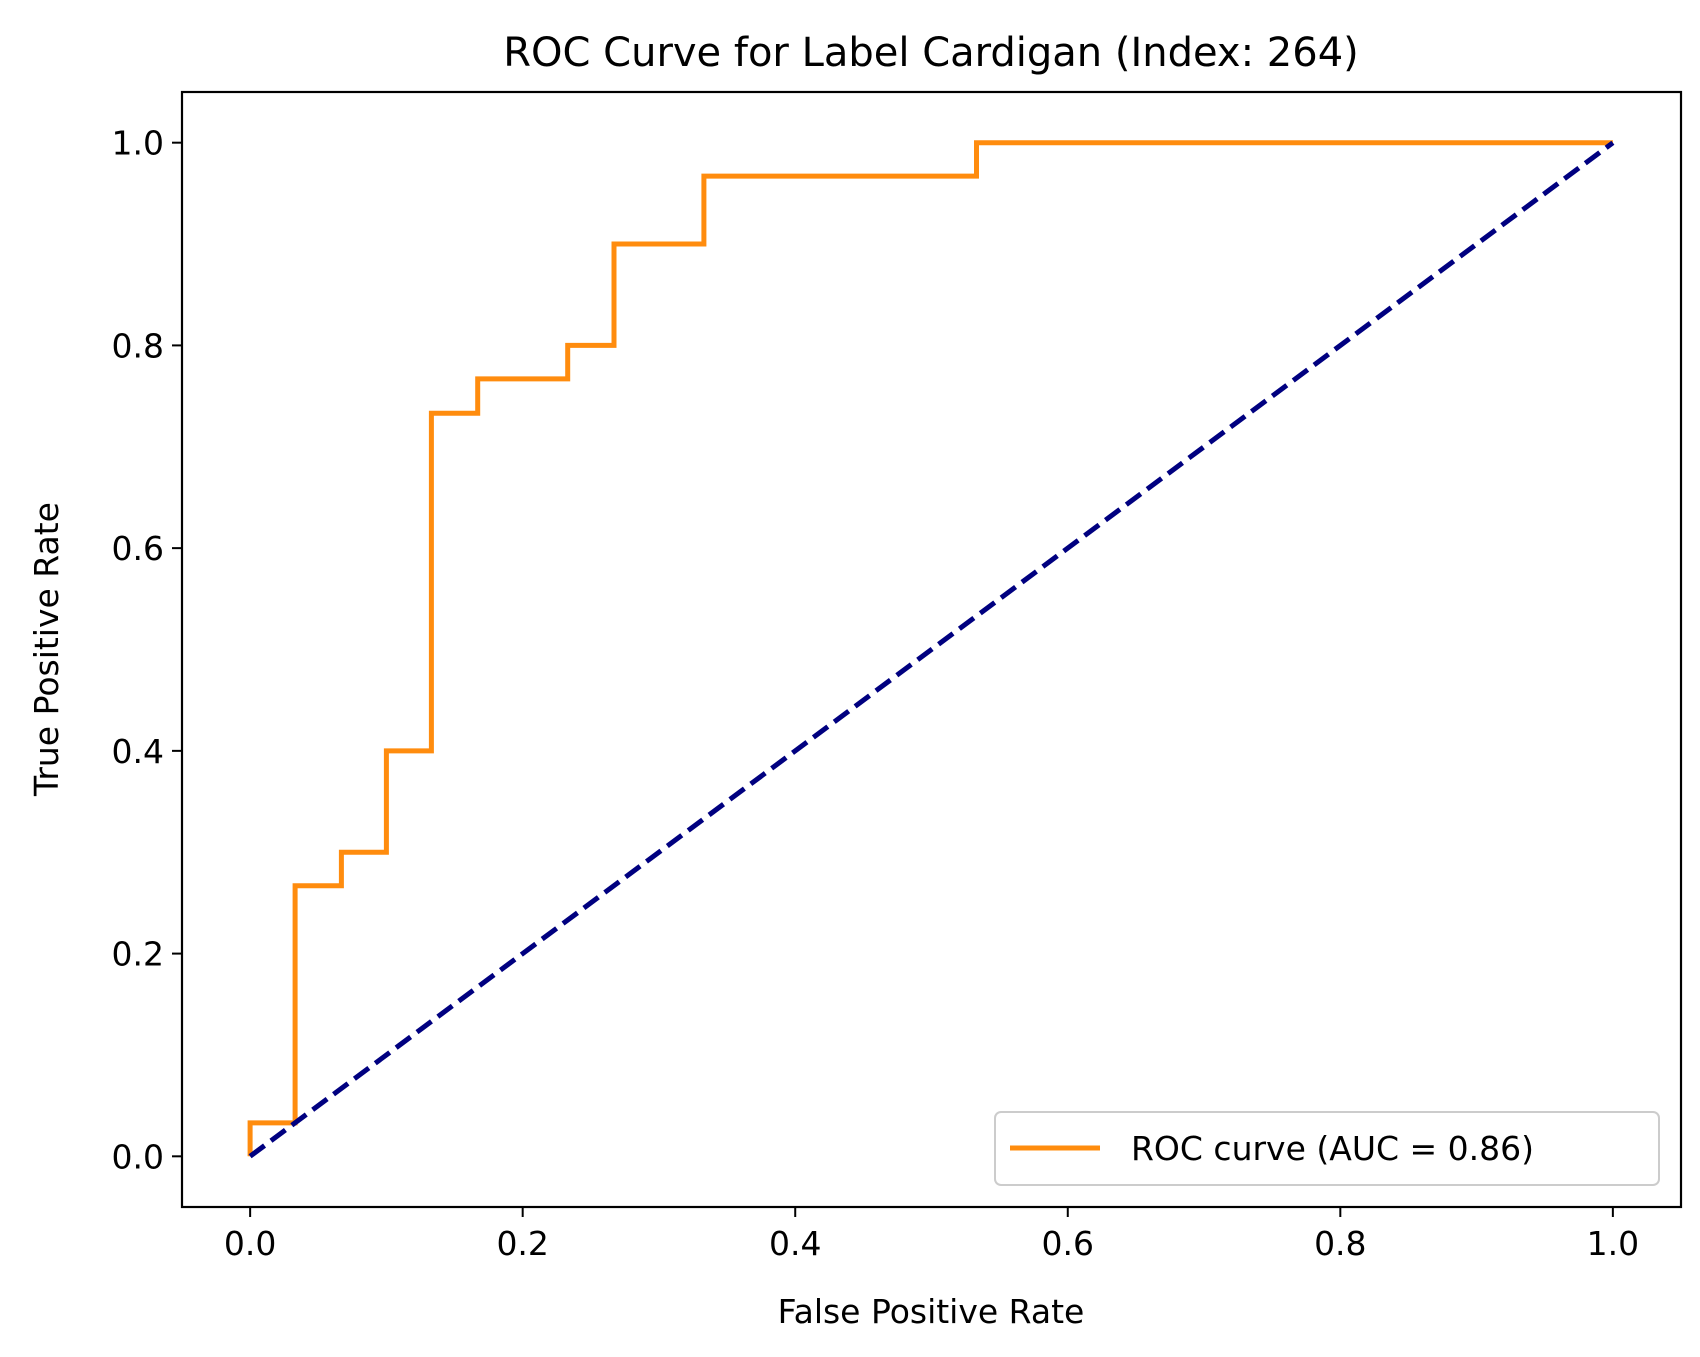  I want to click on x-tick-label: 0.8, so click(1340, 1243).